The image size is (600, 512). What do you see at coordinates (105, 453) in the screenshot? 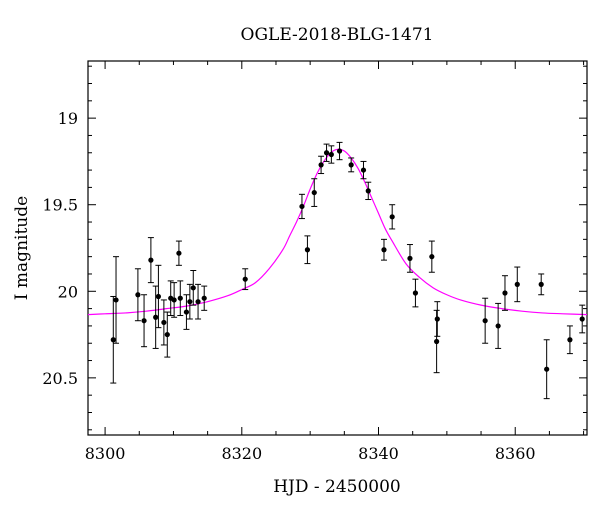
I see `x-tick-label: 8300` at bounding box center [105, 453].